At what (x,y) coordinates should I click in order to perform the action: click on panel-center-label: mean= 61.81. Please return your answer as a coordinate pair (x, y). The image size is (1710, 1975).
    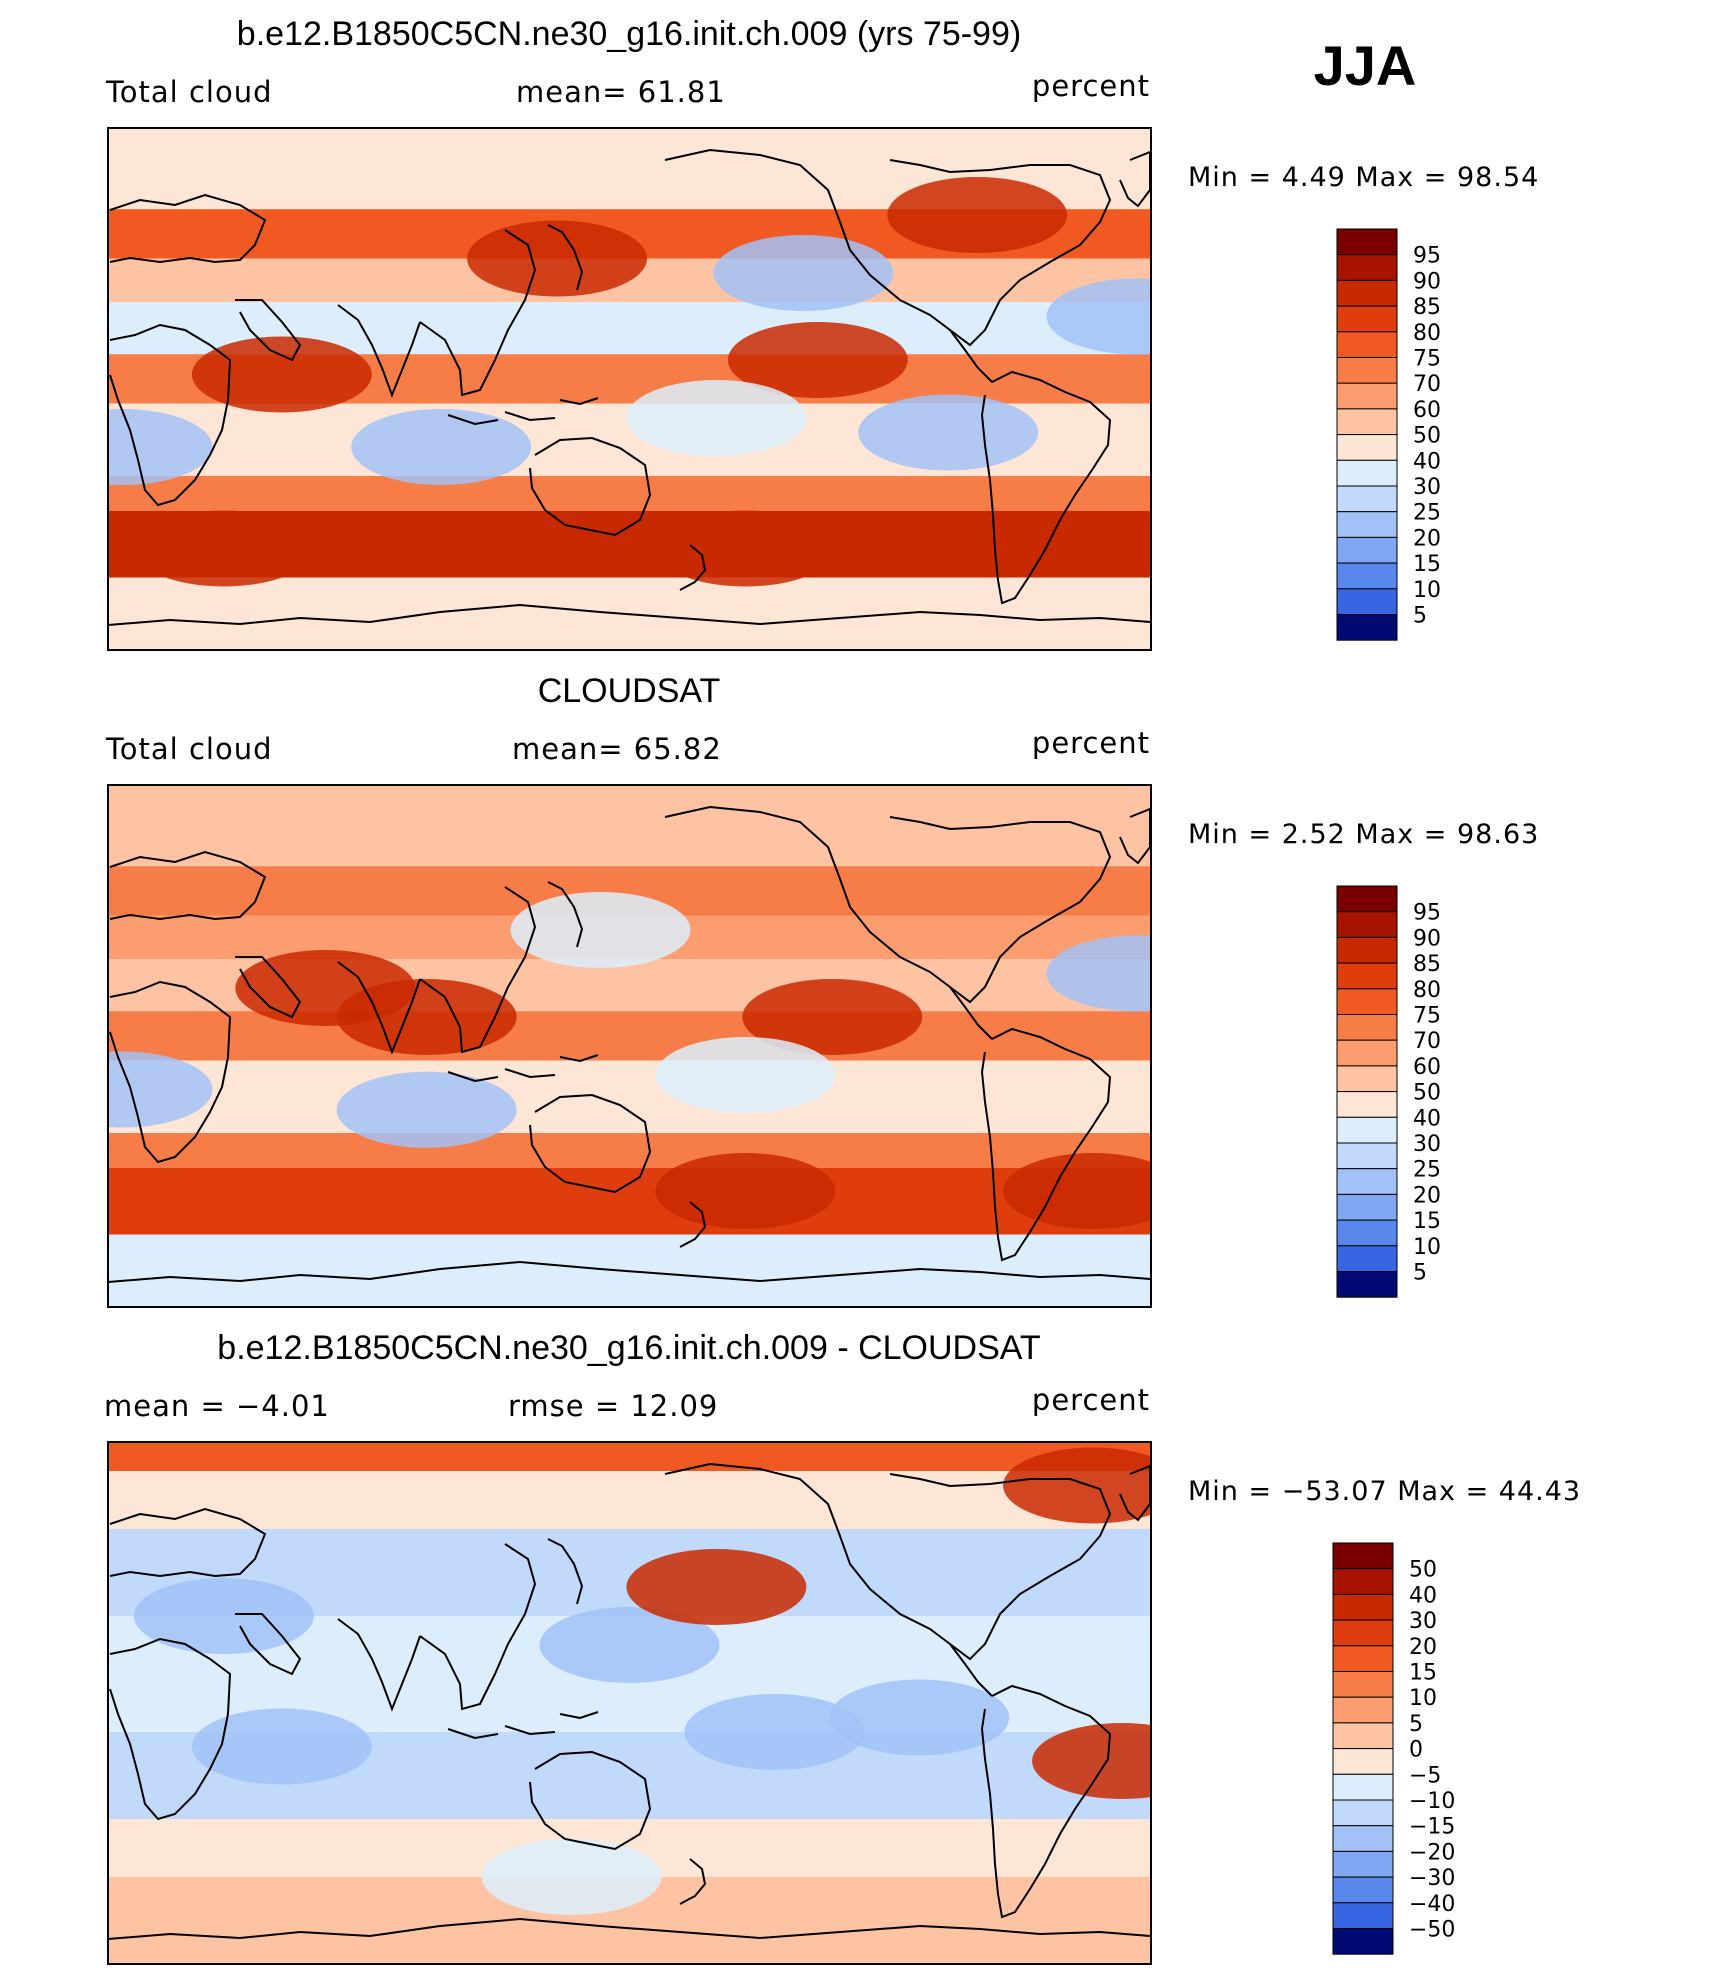
    Looking at the image, I should click on (621, 92).